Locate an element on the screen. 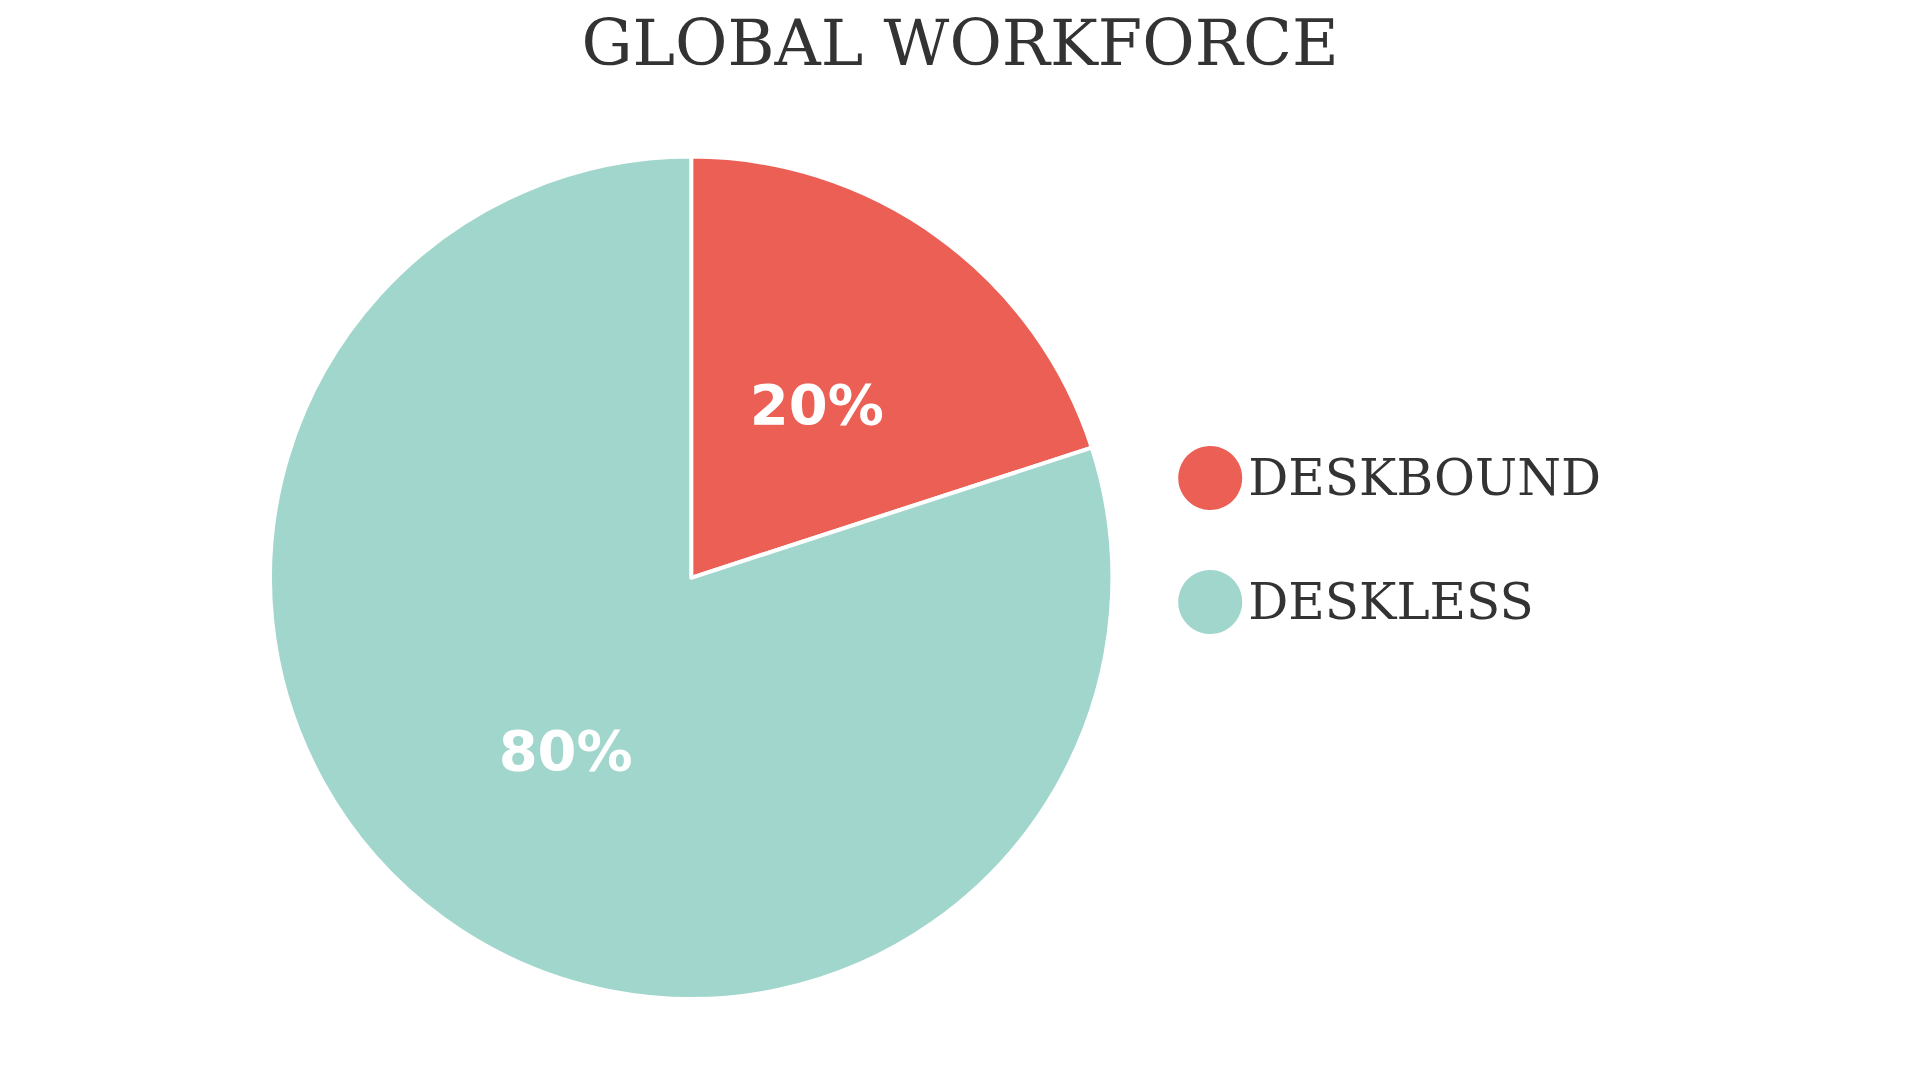 This screenshot has width=1920, height=1080. data-label: 20% is located at coordinates (816, 405).